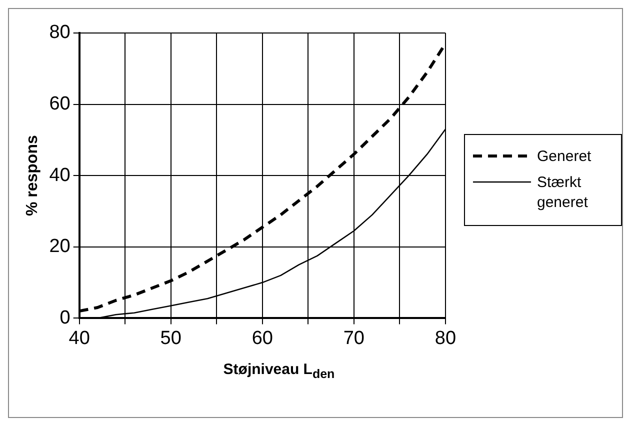 The height and width of the screenshot is (431, 635). I want to click on legend-label: Stærkt generet, so click(563, 193).